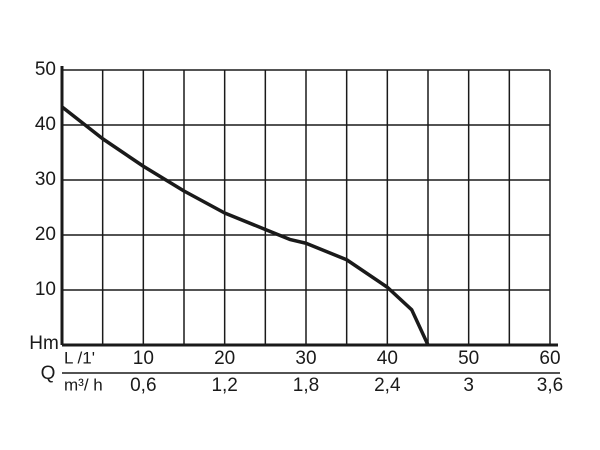 This screenshot has width=600, height=450. What do you see at coordinates (83, 384) in the screenshot?
I see `x2-unit: m³/ h` at bounding box center [83, 384].